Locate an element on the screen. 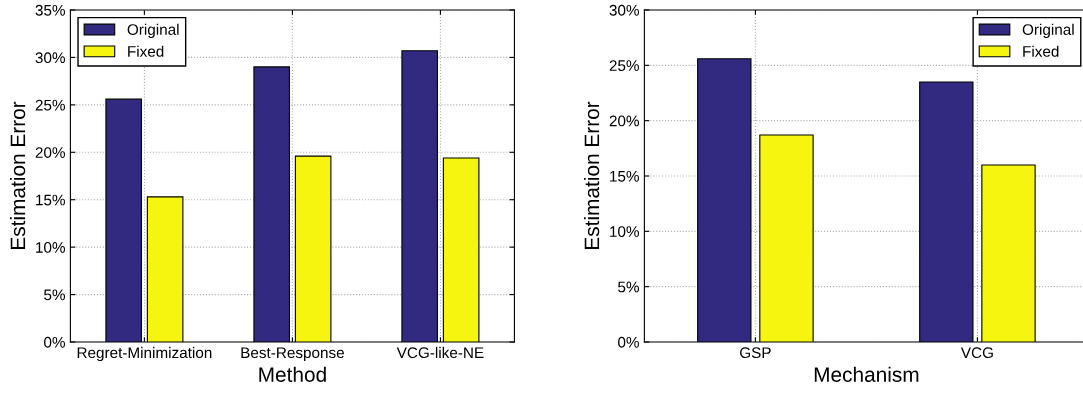 The width and height of the screenshot is (1083, 400). x-tick-label: VCG-like-NE is located at coordinates (440, 352).